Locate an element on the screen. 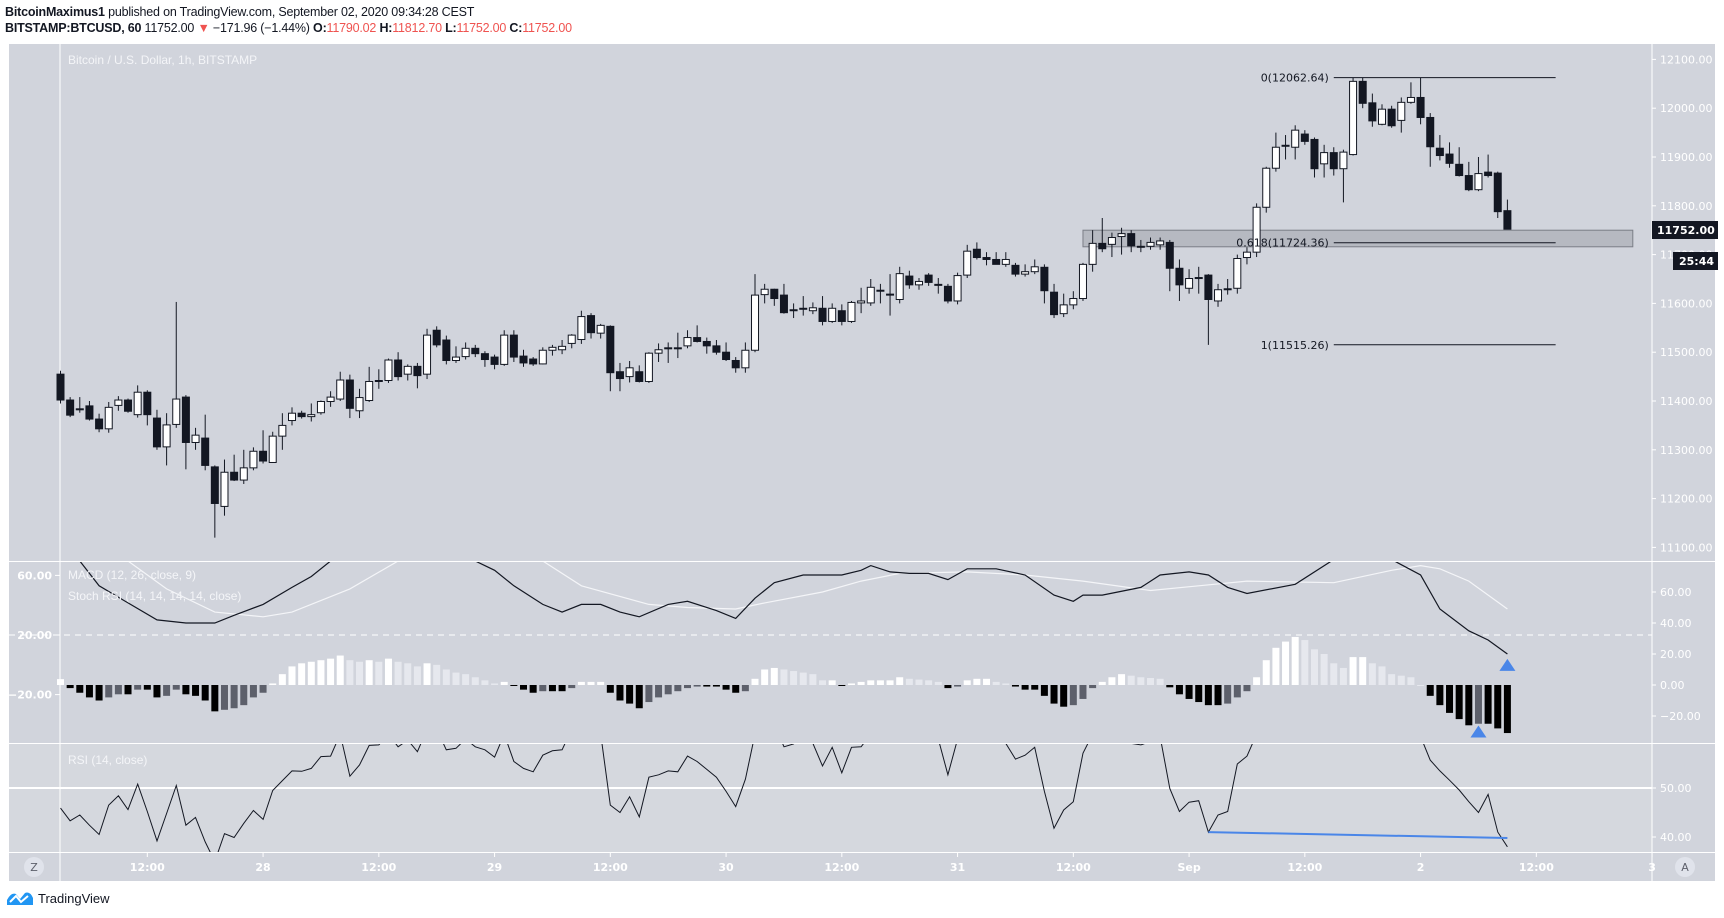  z-button-label: Z is located at coordinates (34, 867).